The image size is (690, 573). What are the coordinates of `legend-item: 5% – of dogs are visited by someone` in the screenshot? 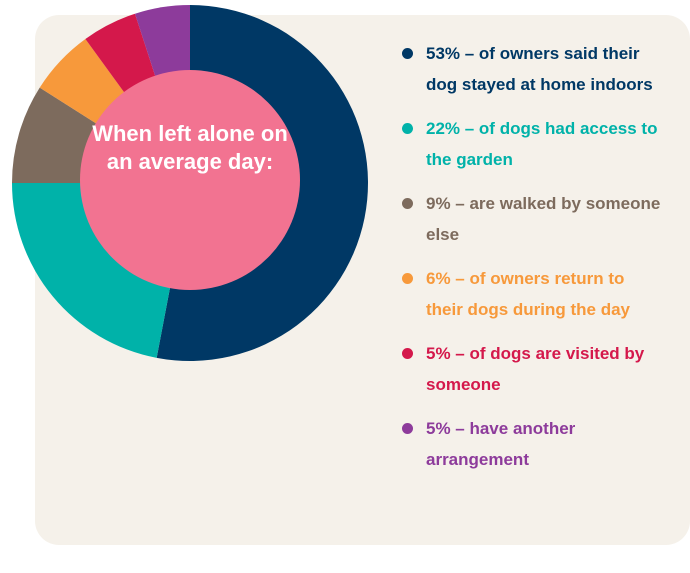 It's located at (532, 369).